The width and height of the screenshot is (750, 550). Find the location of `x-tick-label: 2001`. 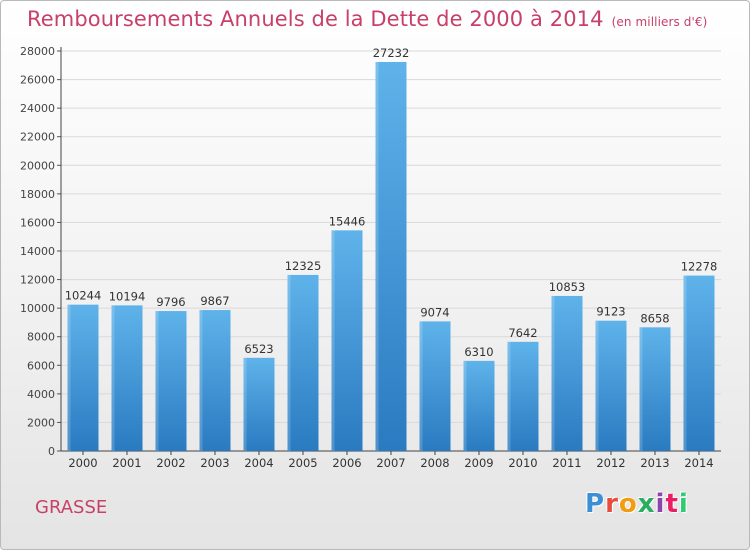

x-tick-label: 2001 is located at coordinates (126, 463).